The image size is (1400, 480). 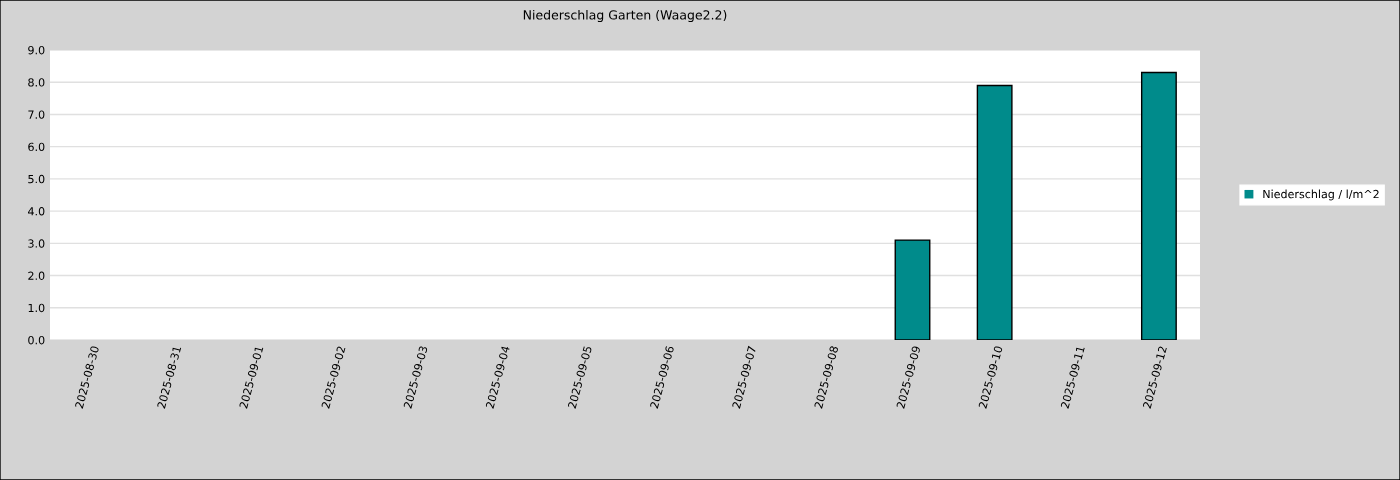 I want to click on y-tick-label: 4.0, so click(x=36, y=211).